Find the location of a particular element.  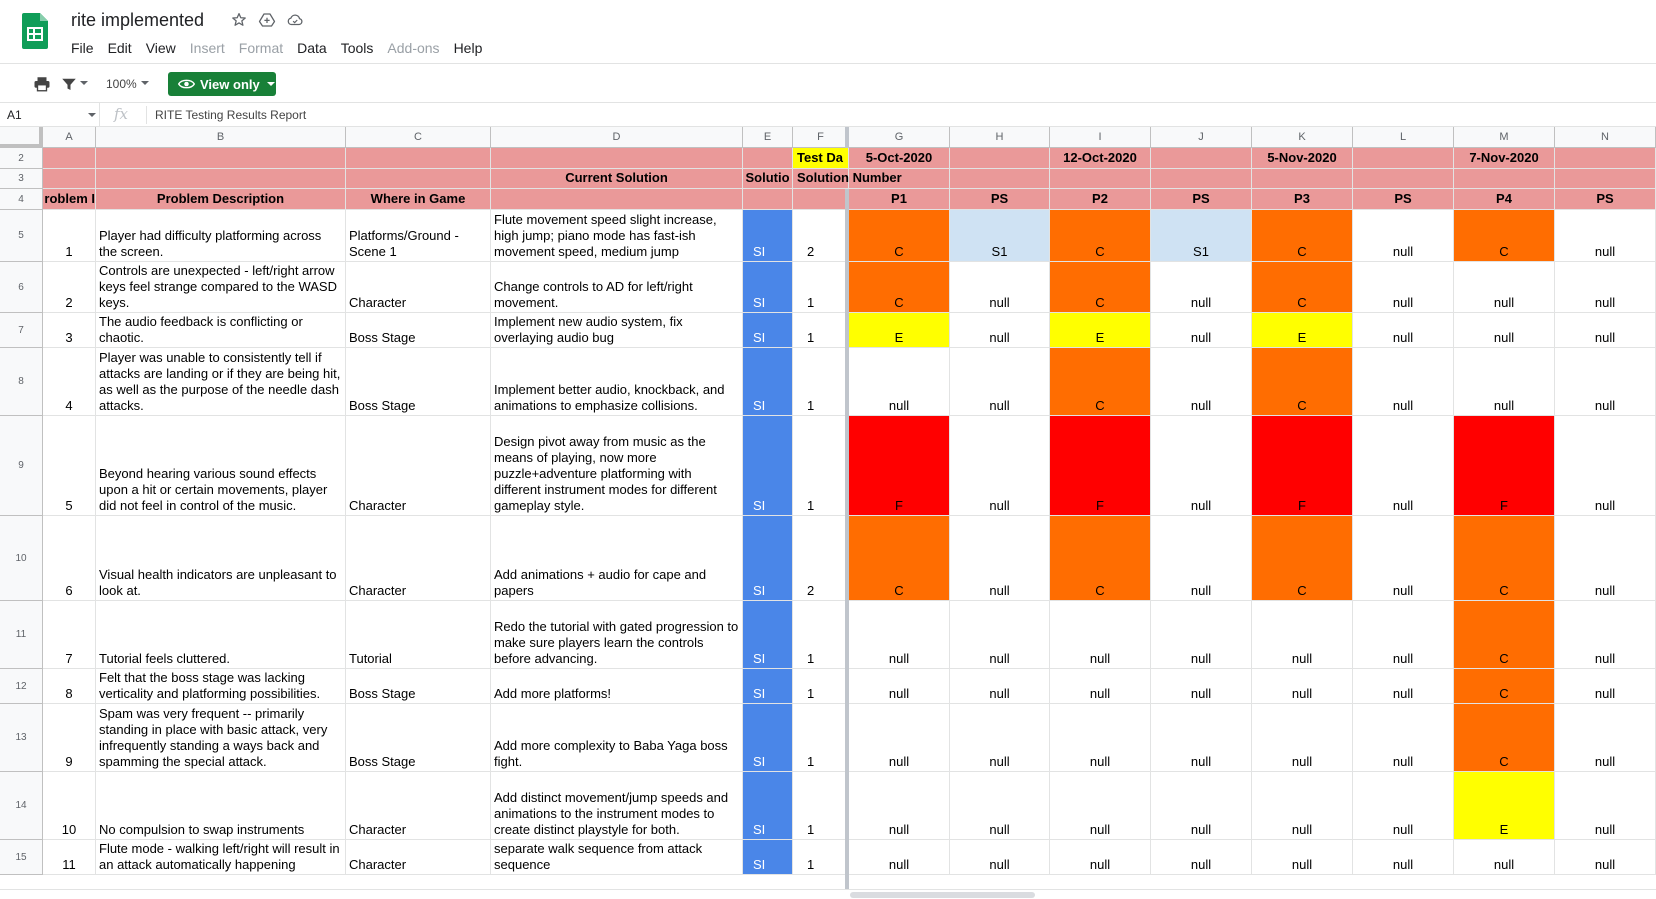

header-cell-k3 is located at coordinates (1302, 179).